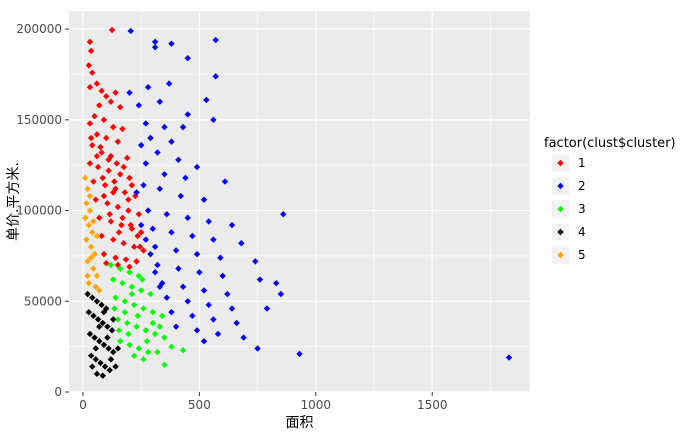 This screenshot has width=688, height=440. I want to click on y-axis-ticks: 0 50000 100000 150000 200000, so click(42, 210).